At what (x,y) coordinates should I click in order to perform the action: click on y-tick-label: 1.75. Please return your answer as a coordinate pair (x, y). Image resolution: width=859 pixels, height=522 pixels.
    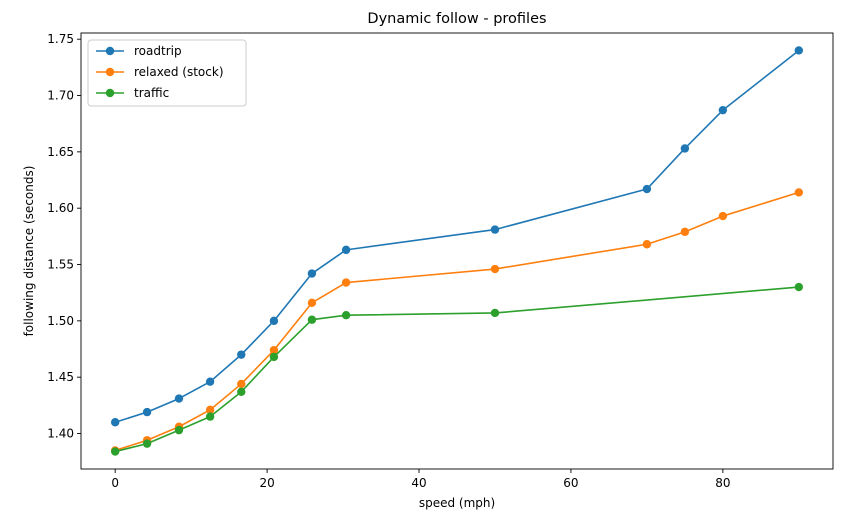
    Looking at the image, I should click on (60, 39).